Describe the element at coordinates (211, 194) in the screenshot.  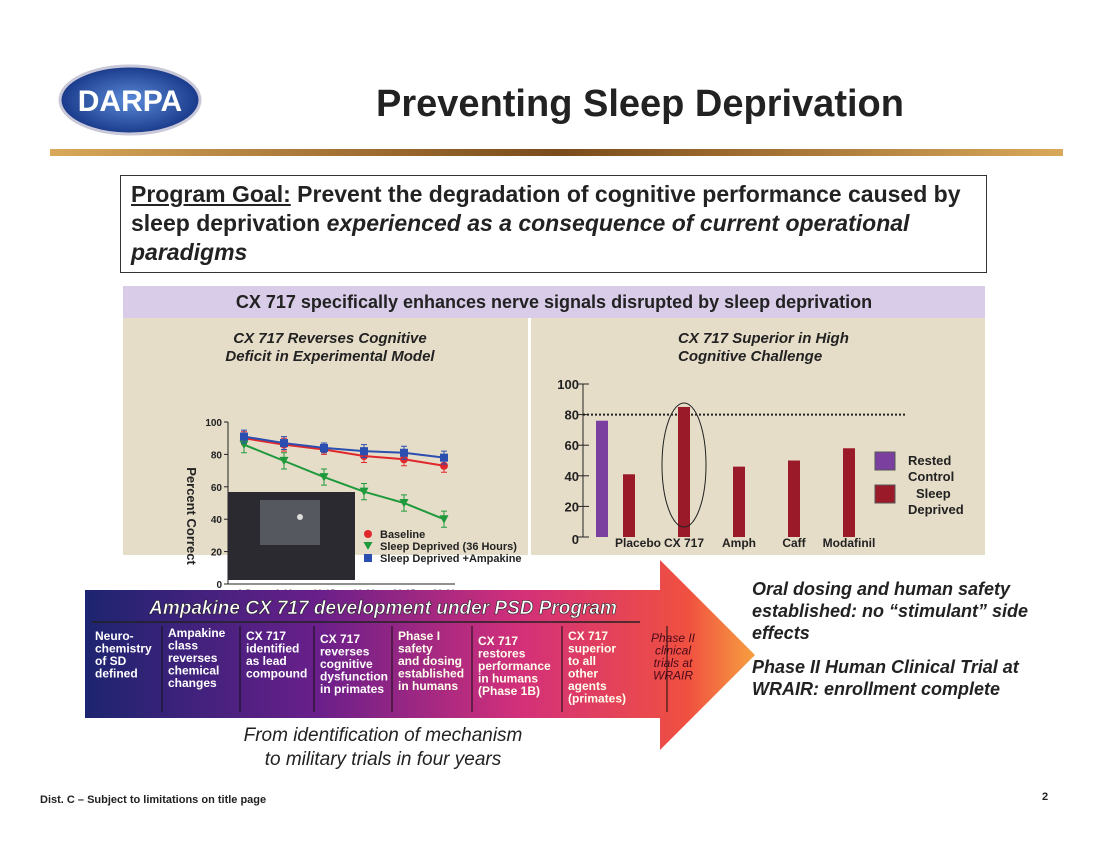
I see `goal-label: Program Goal:` at that location.